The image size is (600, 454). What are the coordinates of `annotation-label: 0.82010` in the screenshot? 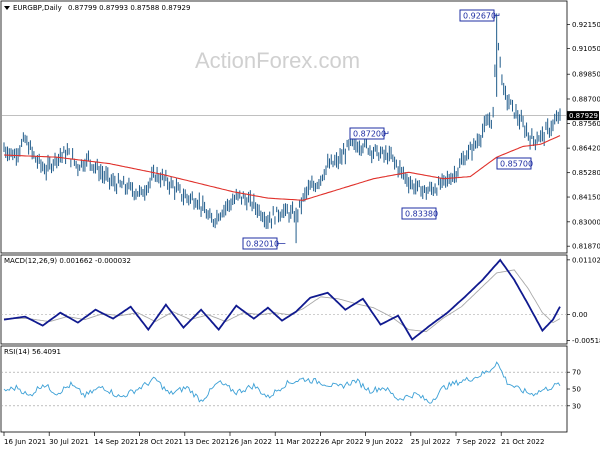 It's located at (262, 244).